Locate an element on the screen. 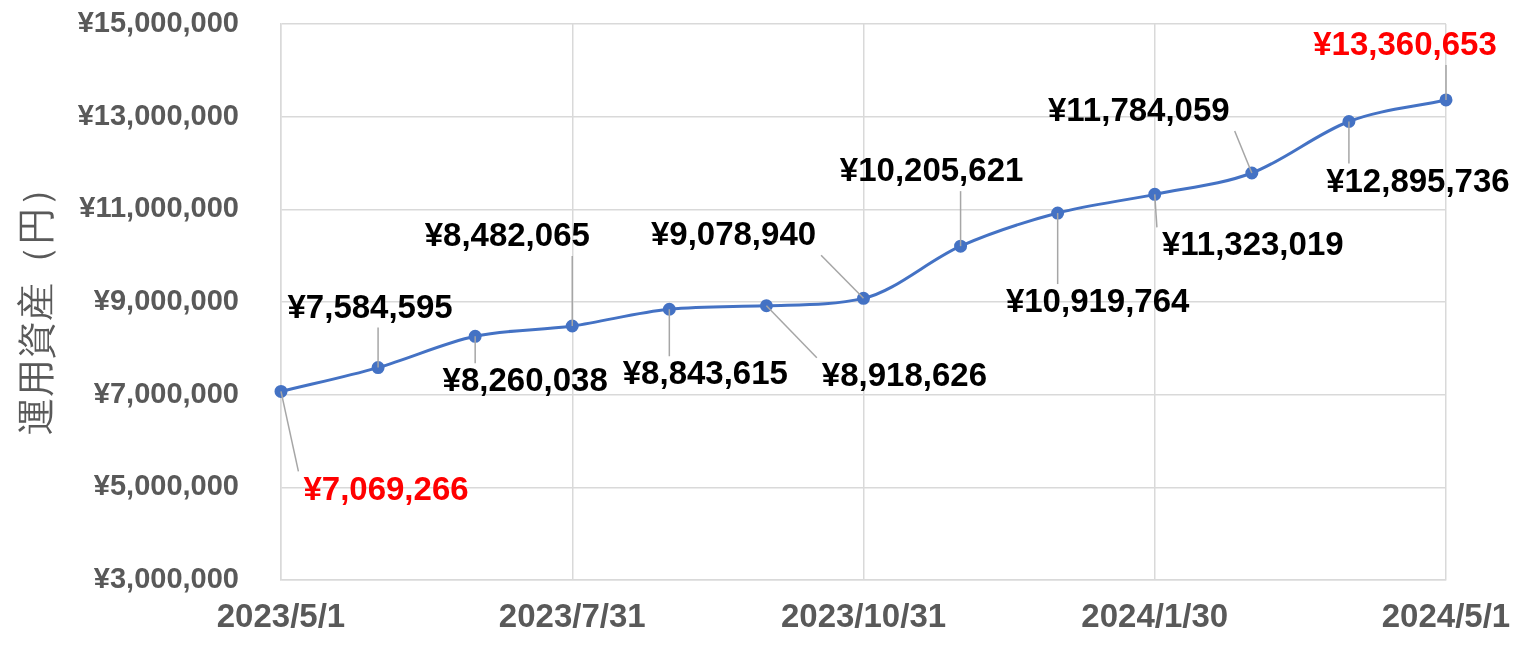  data-label: ¥7,584,595 is located at coordinates (370, 306).